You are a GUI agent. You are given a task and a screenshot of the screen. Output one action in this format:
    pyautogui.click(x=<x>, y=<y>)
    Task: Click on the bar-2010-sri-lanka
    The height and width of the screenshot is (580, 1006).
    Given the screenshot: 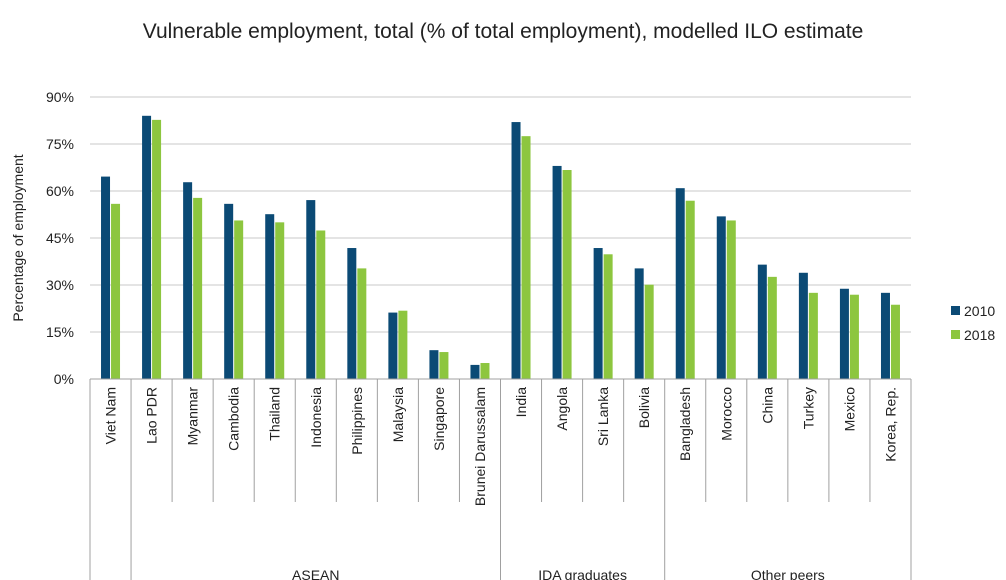 What is the action you would take?
    pyautogui.click(x=598, y=313)
    